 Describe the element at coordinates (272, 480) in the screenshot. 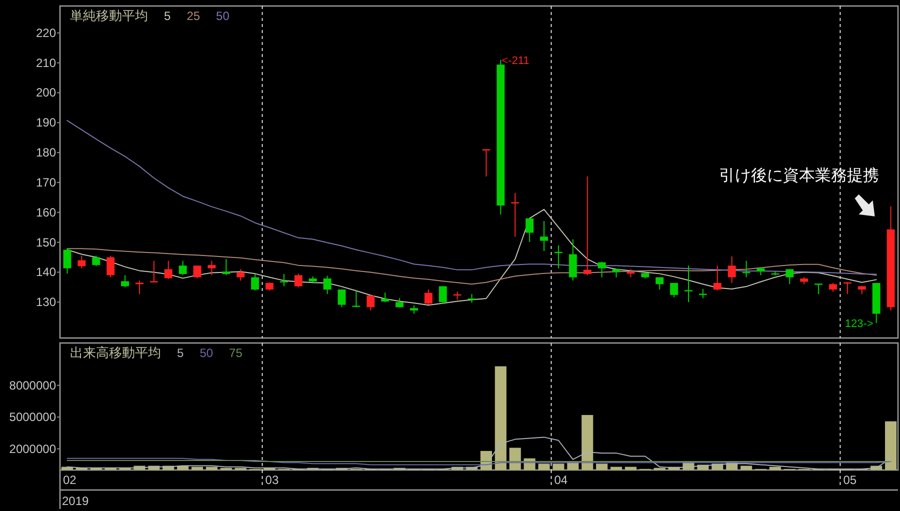

I see `x-tick-label: 03` at that location.